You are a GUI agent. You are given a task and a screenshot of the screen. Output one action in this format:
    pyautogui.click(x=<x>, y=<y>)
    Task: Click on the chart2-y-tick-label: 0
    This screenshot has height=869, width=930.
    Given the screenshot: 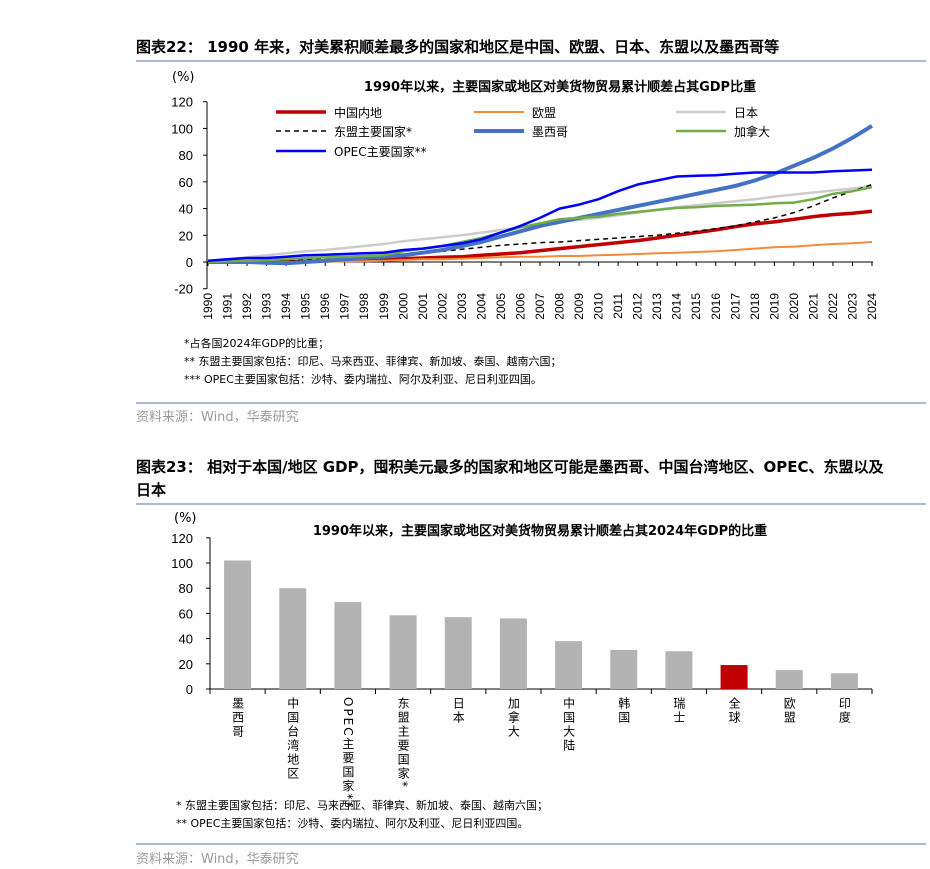 What is the action you would take?
    pyautogui.click(x=189, y=689)
    